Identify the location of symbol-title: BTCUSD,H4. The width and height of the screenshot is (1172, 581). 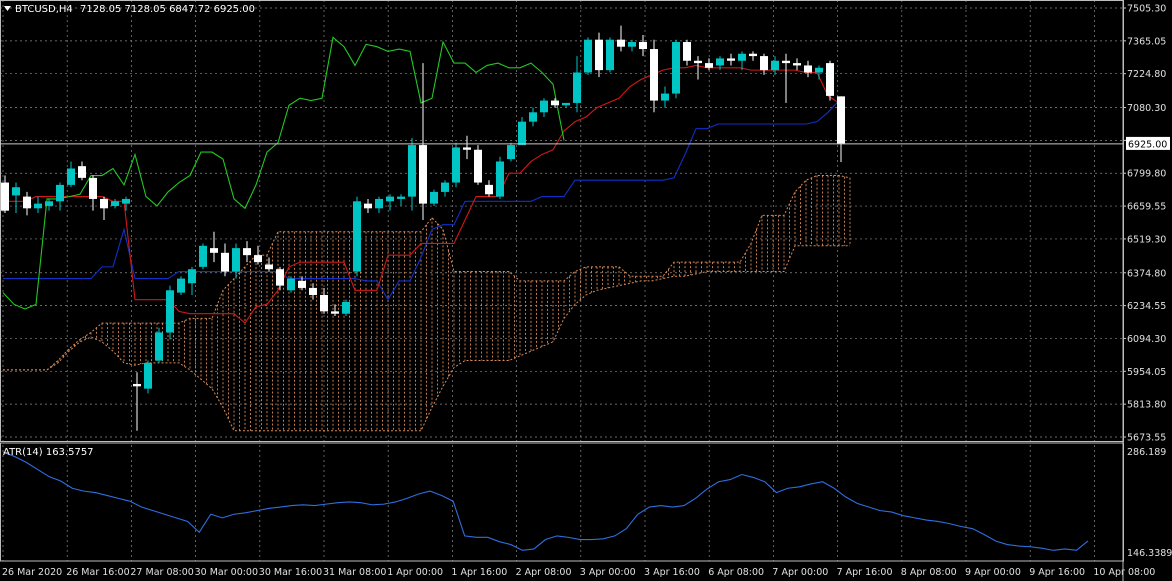
(44, 9).